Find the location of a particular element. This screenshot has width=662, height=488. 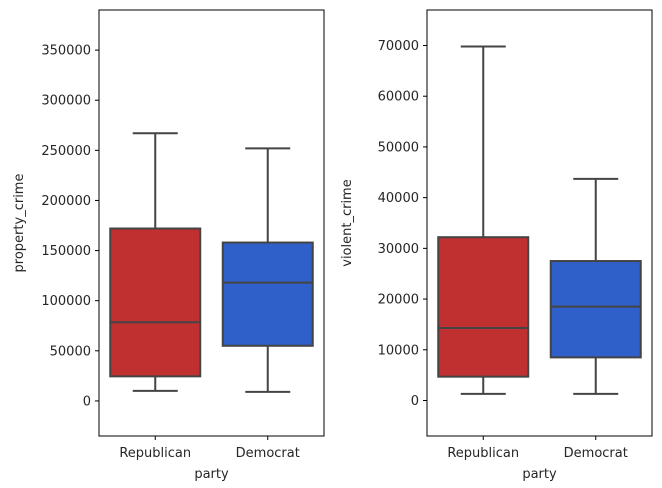

y-tick-label: 150000 is located at coordinates (66, 251).